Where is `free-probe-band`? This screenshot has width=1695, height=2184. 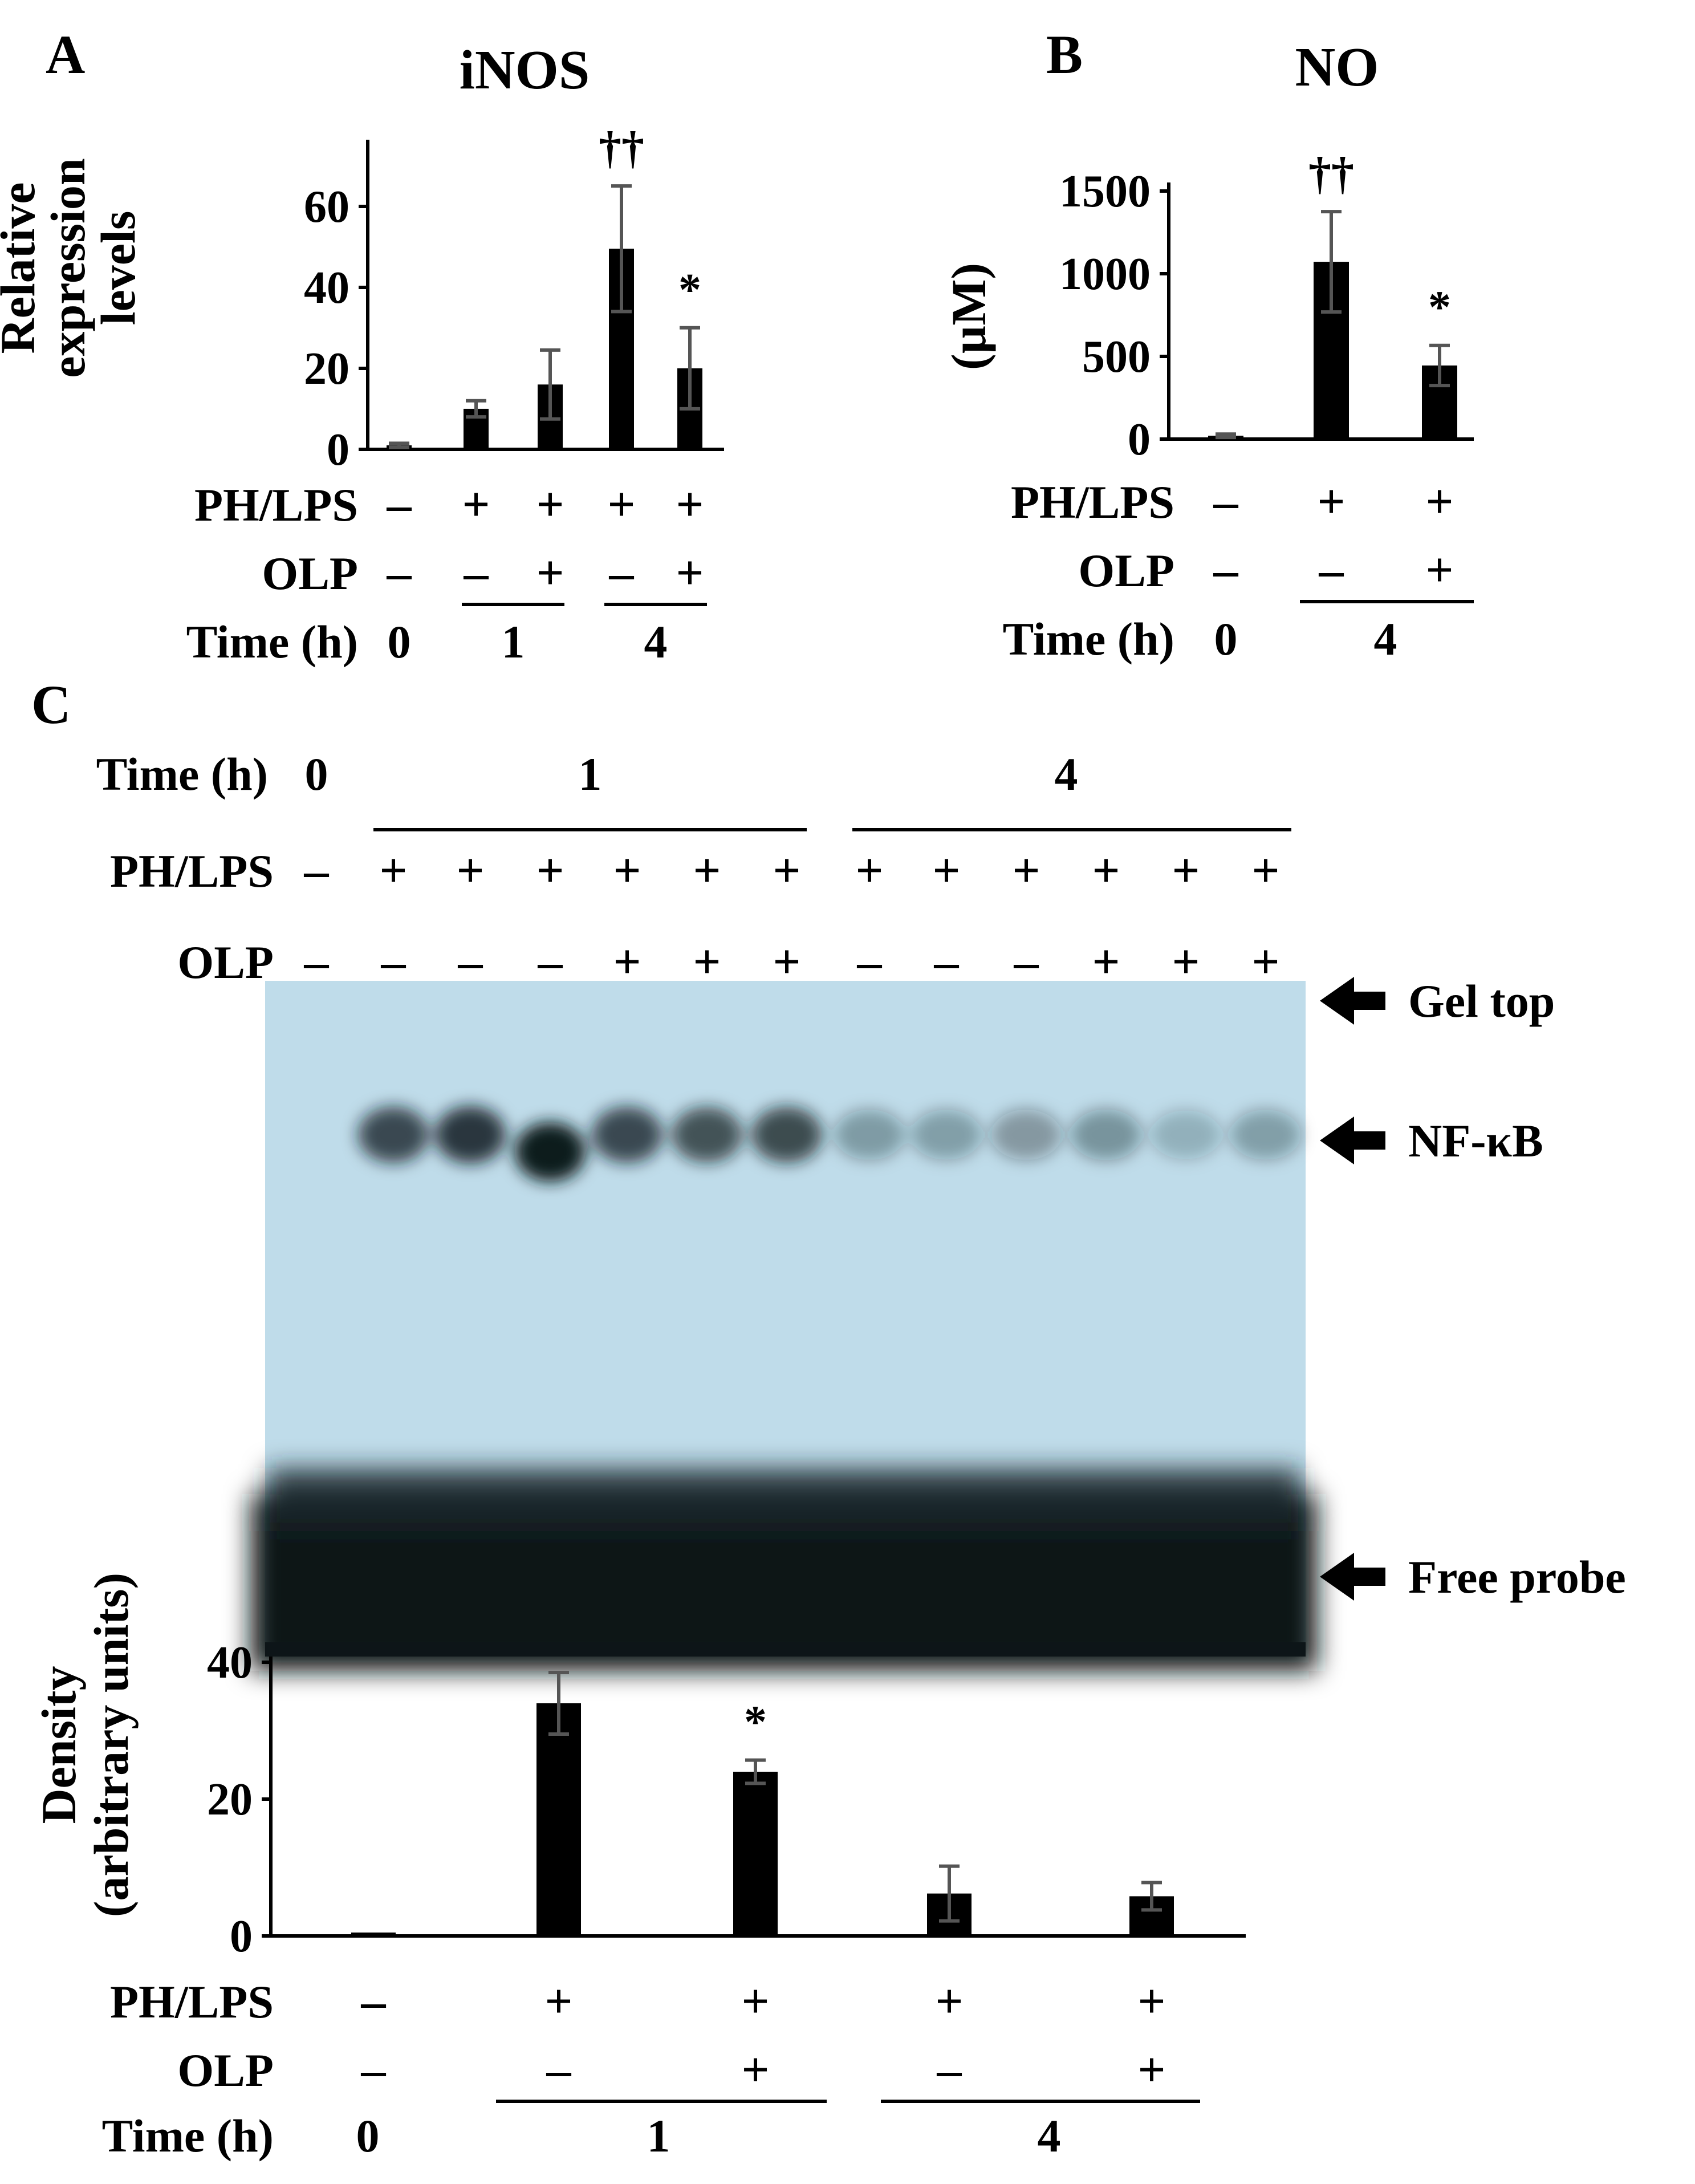
free-probe-band is located at coordinates (784, 1569).